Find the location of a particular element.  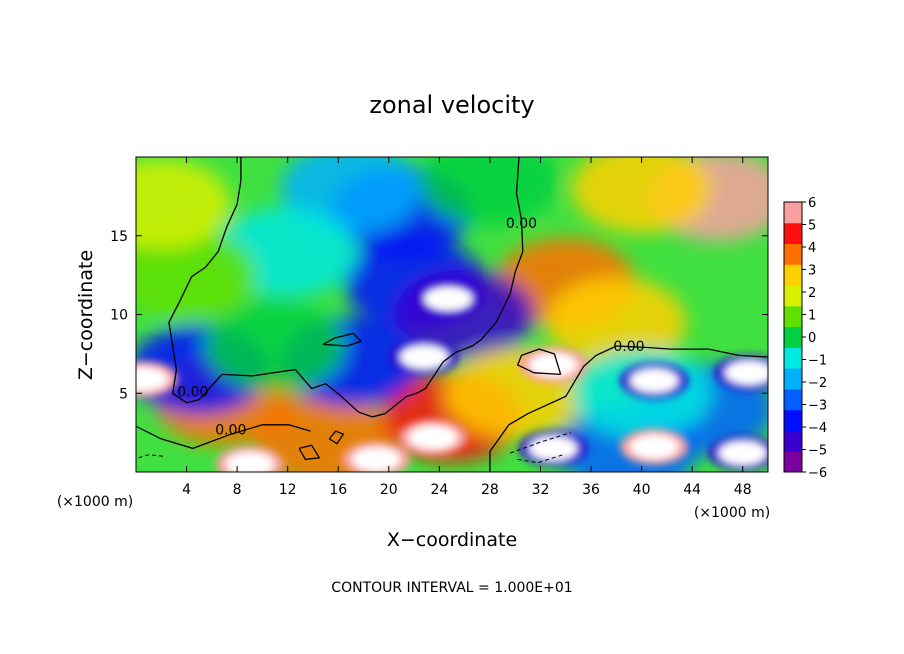

y-axis-label: Z−coordinate is located at coordinates (86, 315).